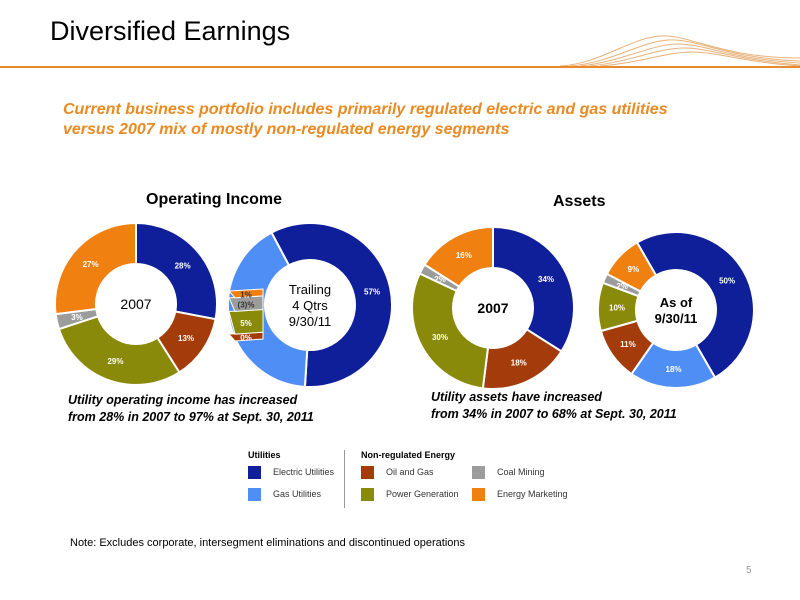  I want to click on donut-chart-4: 50% 18% 11% 10% 2%9% As of9/30/11, so click(676, 310).